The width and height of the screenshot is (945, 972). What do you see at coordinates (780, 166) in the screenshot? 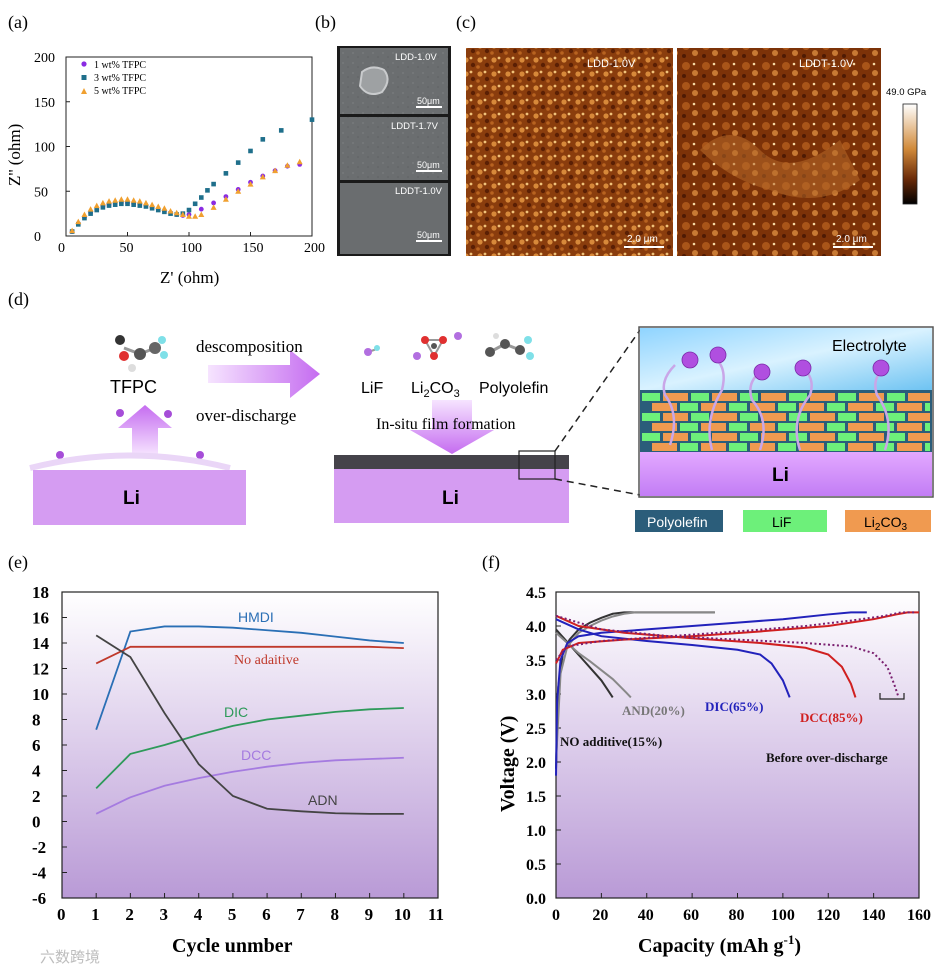
I see `afm-bright-region` at bounding box center [780, 166].